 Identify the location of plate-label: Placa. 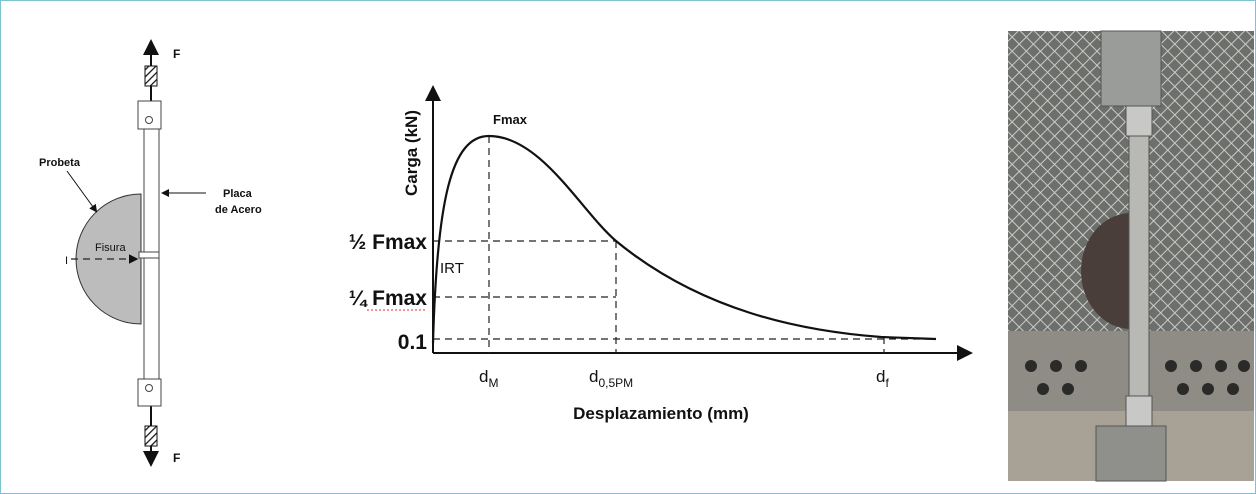
(238, 194).